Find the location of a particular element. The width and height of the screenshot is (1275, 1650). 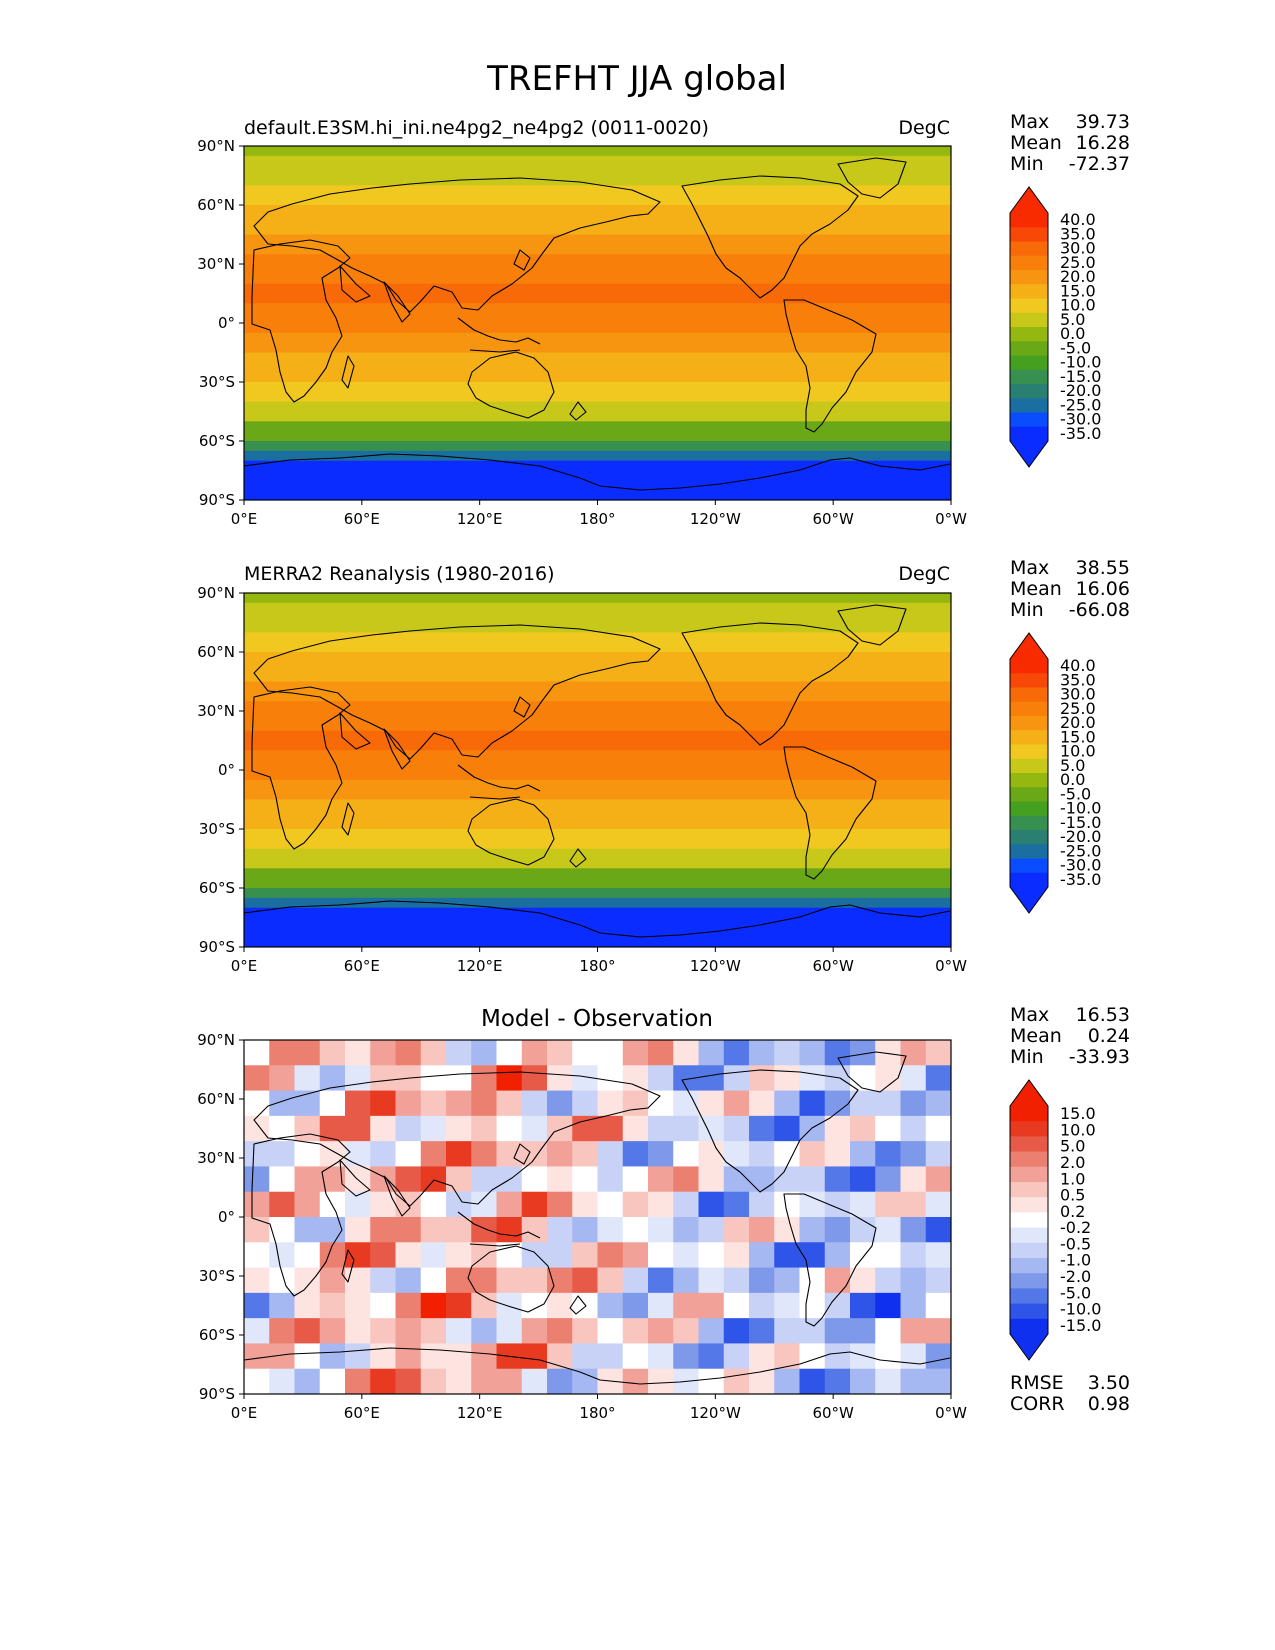

stat-value: -72.37 is located at coordinates (1099, 164).